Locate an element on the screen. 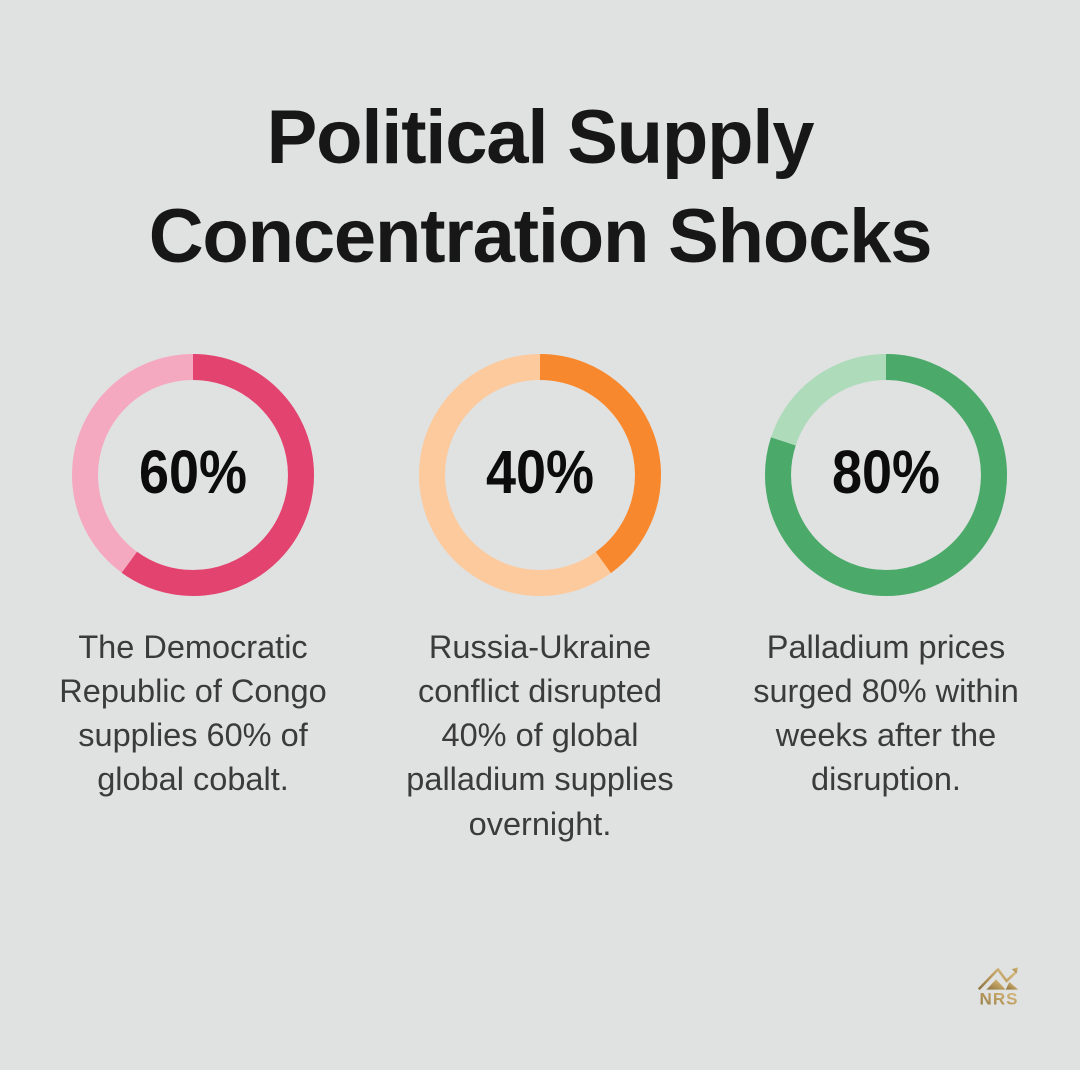  svg-text: NRS is located at coordinates (999, 999).